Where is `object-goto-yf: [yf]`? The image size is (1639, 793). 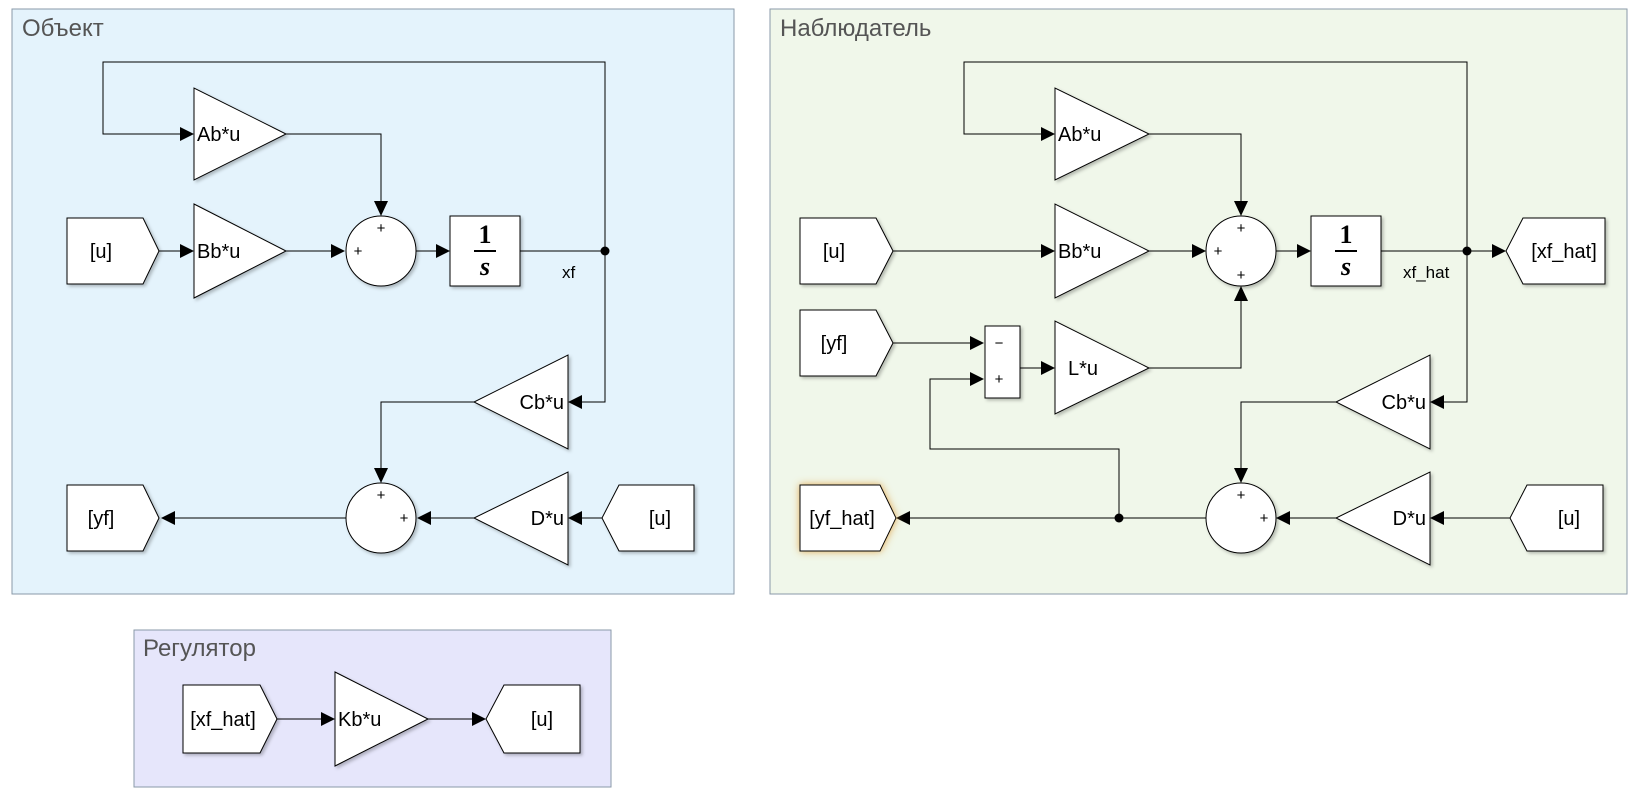 object-goto-yf: [yf] is located at coordinates (113, 518).